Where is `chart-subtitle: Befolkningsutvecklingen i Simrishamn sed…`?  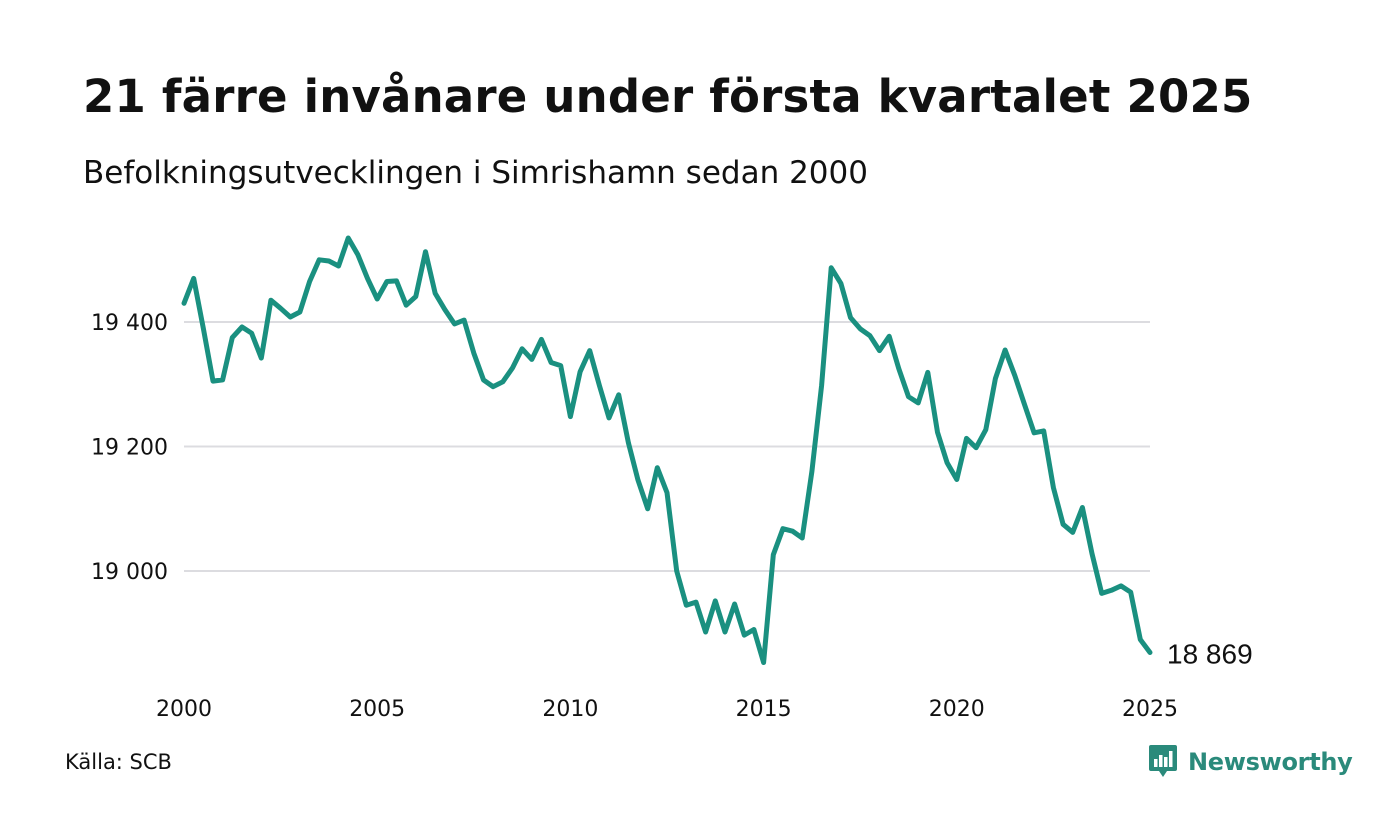
chart-subtitle: Befolkningsutvecklingen i Simrishamn sed… is located at coordinates (475, 173).